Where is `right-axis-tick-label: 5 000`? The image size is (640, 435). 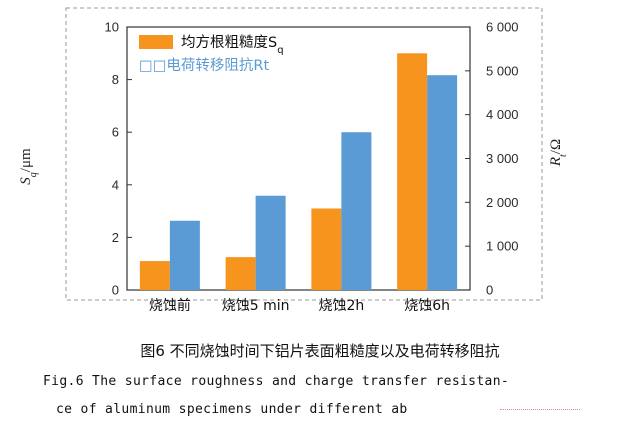
right-axis-tick-label: 5 000 is located at coordinates (502, 70).